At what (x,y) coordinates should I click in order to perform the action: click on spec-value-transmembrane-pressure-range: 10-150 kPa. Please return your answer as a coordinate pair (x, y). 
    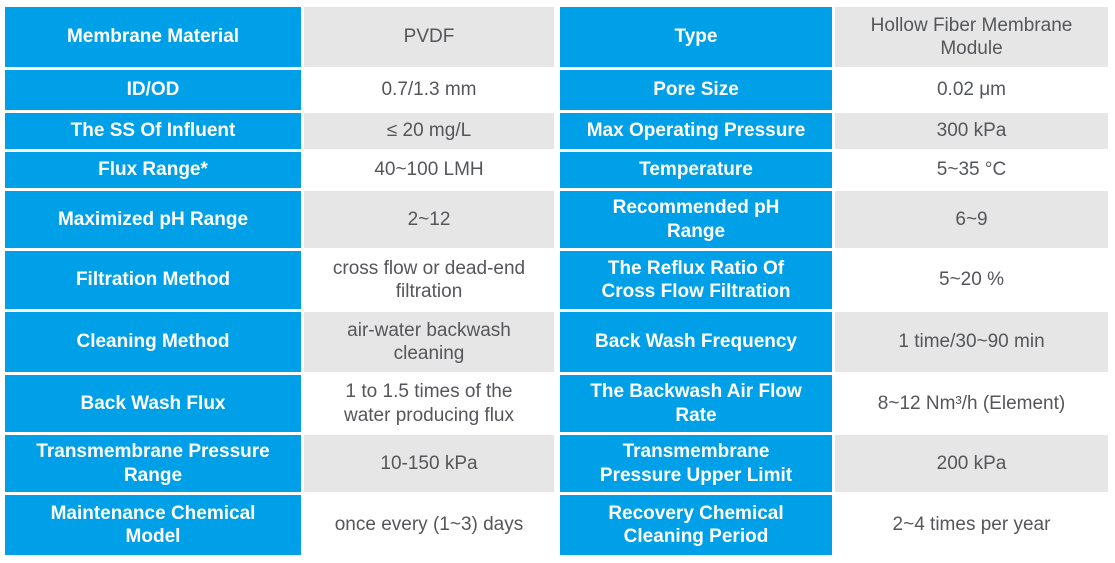
    Looking at the image, I should click on (429, 463).